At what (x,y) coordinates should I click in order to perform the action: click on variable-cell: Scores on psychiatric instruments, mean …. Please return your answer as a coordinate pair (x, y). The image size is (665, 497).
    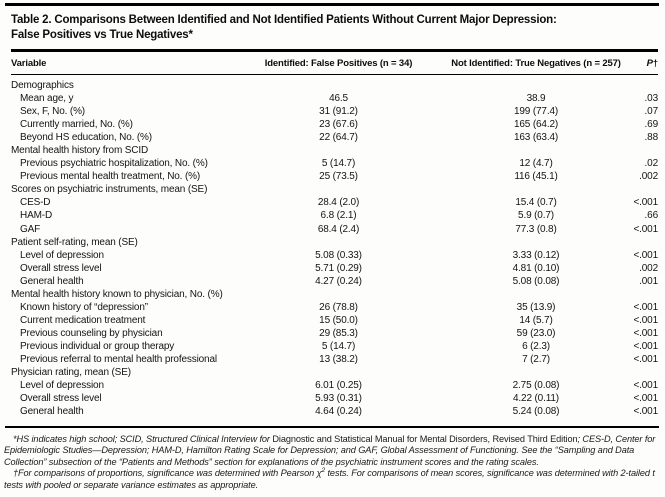
    Looking at the image, I should click on (109, 190).